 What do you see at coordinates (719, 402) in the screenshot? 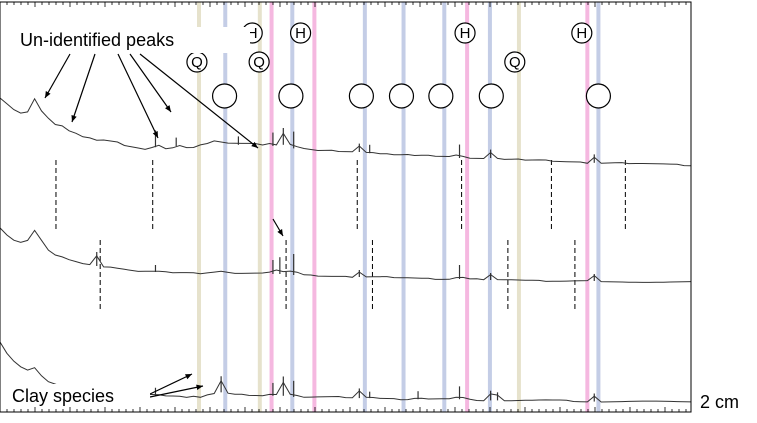
I see `scale-label: 2 cm` at bounding box center [719, 402].